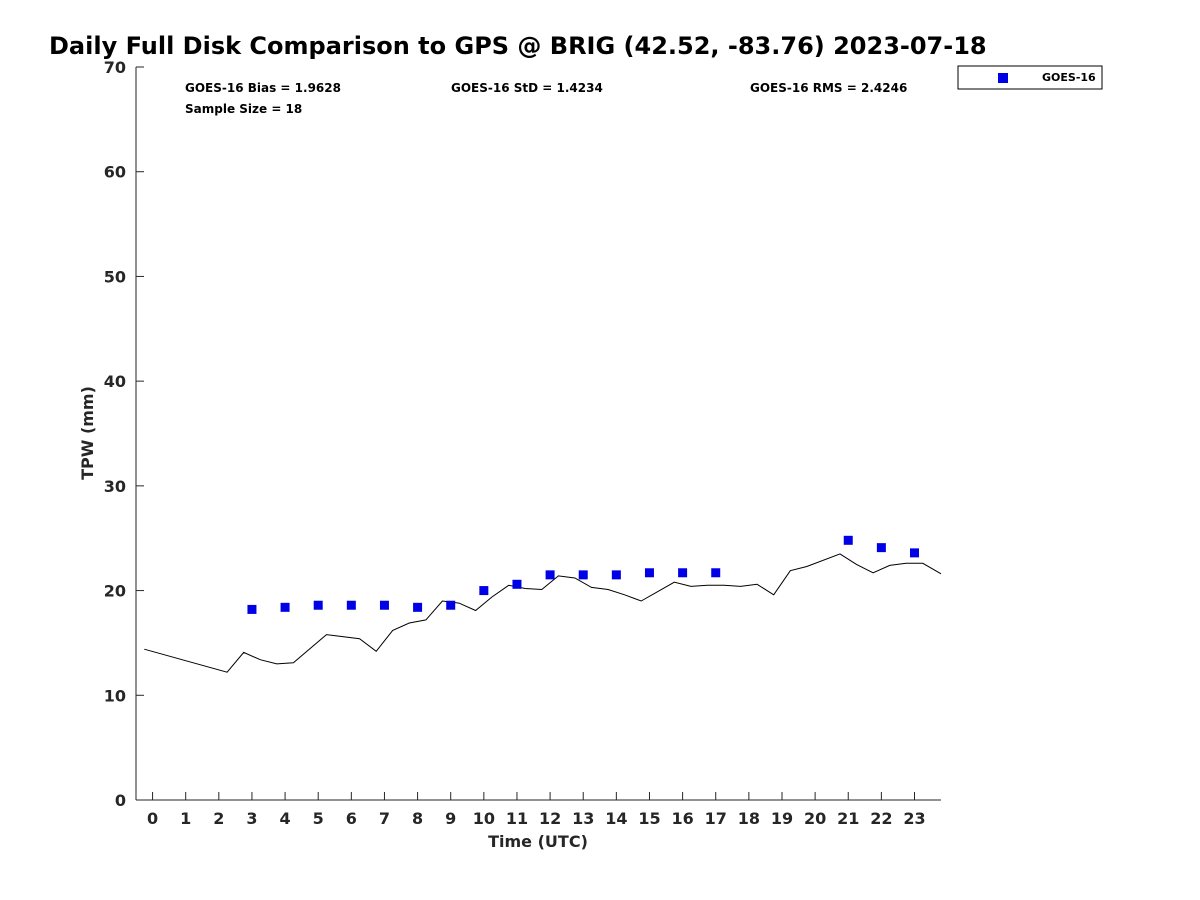  What do you see at coordinates (115, 486) in the screenshot?
I see `y-tick-label: 30` at bounding box center [115, 486].